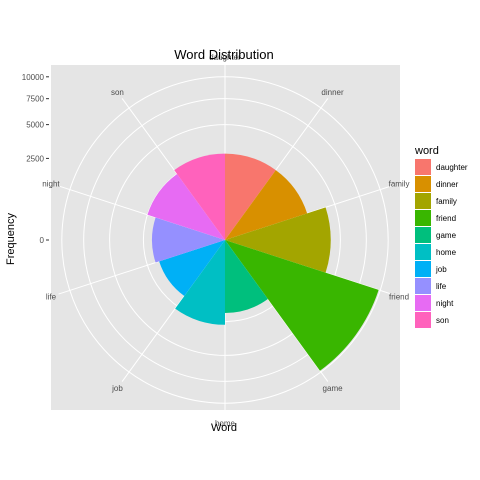 The image size is (480, 480). What do you see at coordinates (446, 218) in the screenshot?
I see `legend-label: friend` at bounding box center [446, 218].